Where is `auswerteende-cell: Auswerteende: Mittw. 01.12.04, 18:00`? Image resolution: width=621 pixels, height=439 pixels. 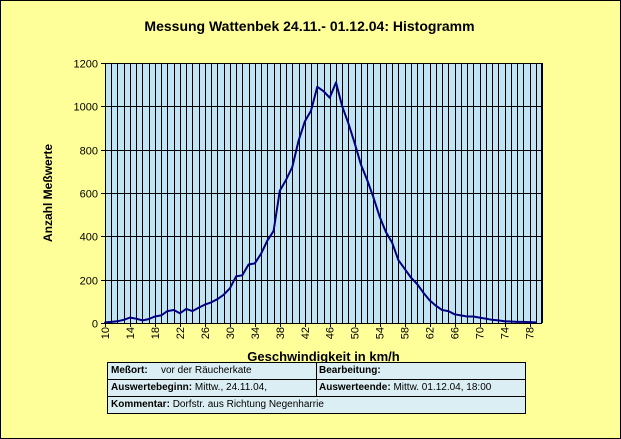 auswerteende-cell: Auswerteende: Mittw. 01.12.04, 18:00 is located at coordinates (420, 388).